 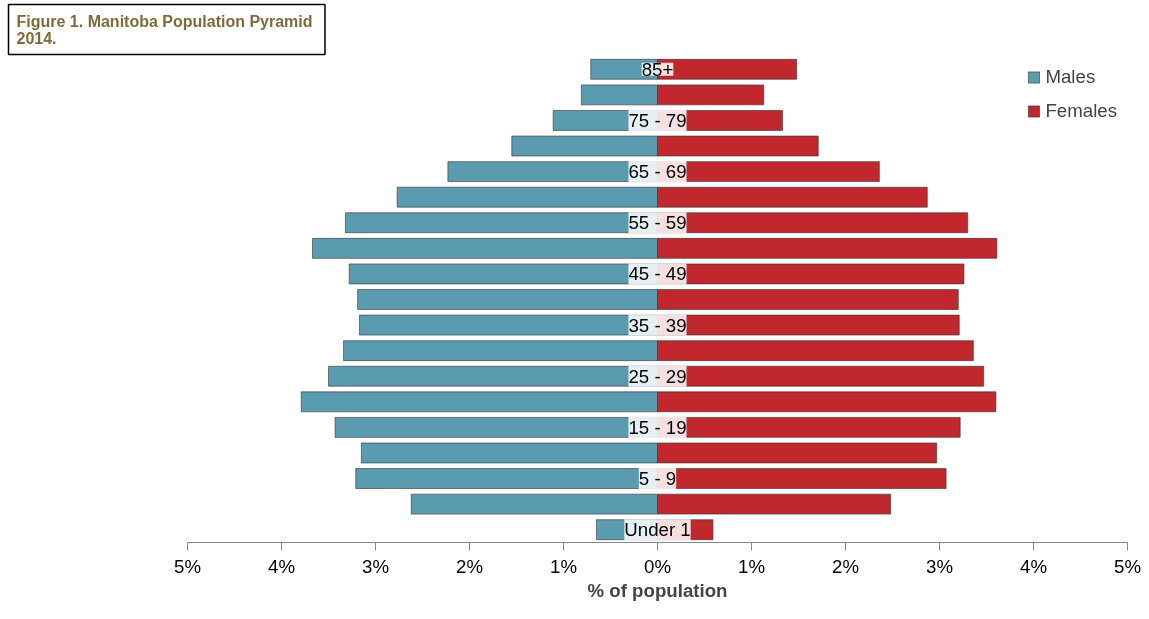 I want to click on y-tick-label: 25 - 29, so click(x=657, y=376).